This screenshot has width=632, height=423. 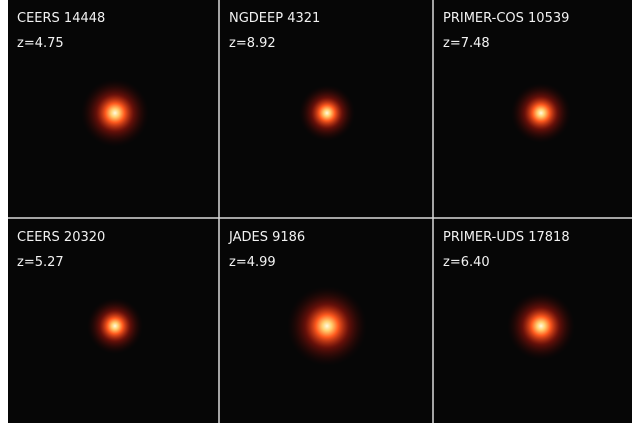 I want to click on panel-redshift: z=5.27, so click(x=40, y=262).